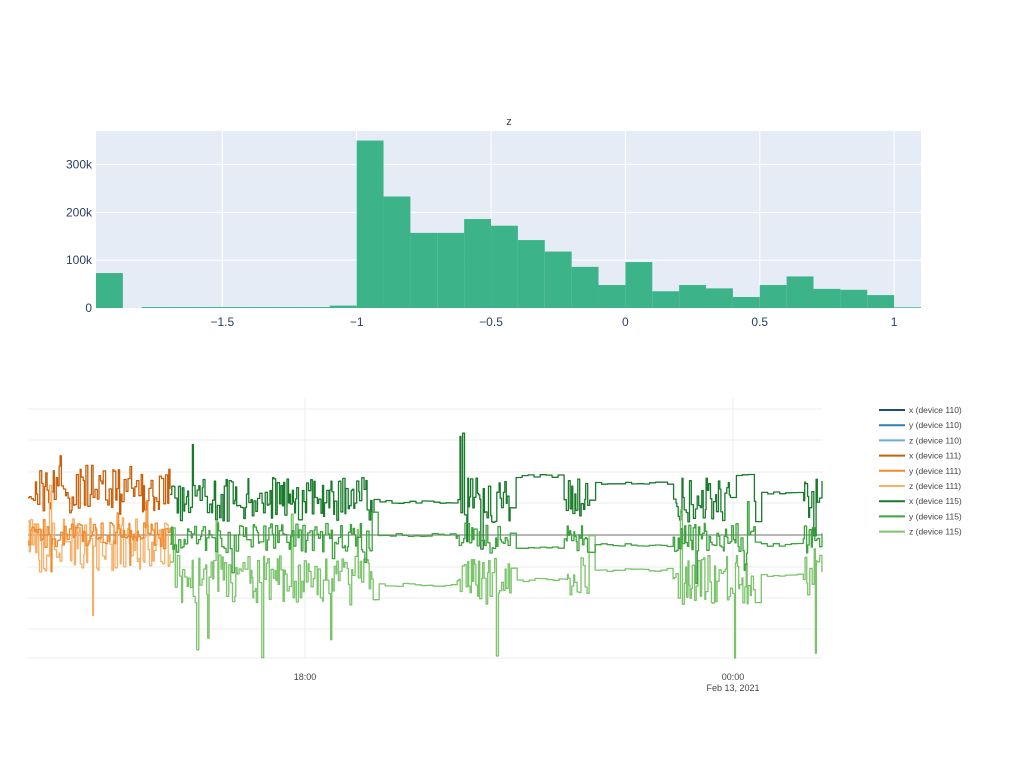  I want to click on histogram-y-tick-label: 100k, so click(79, 260).